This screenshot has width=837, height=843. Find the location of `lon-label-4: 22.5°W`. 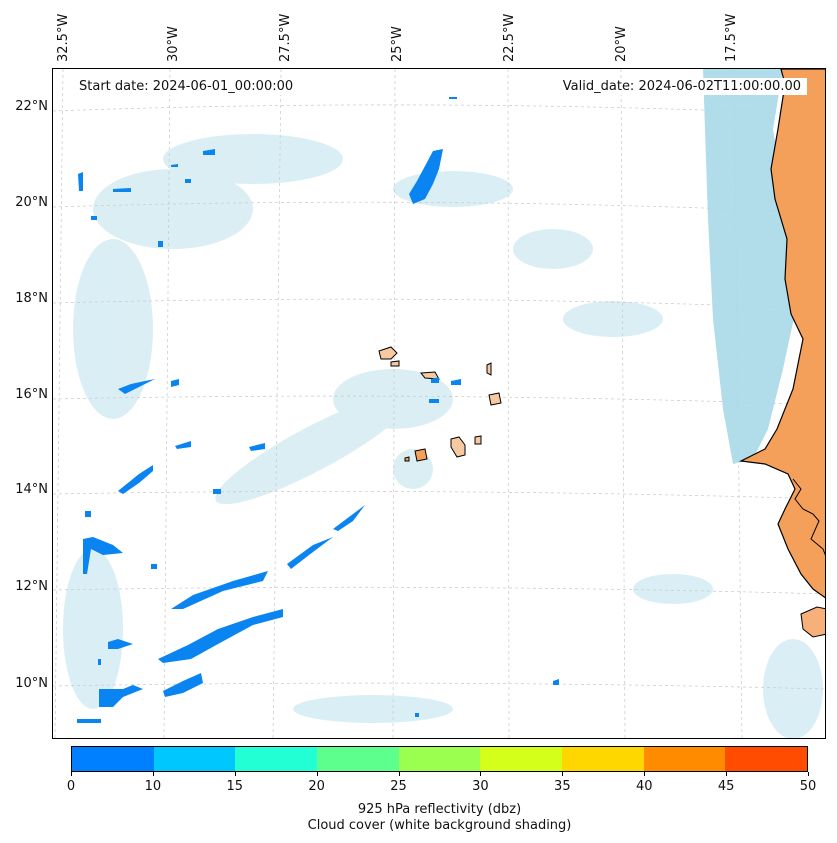

lon-label-4: 22.5°W is located at coordinates (509, 37).